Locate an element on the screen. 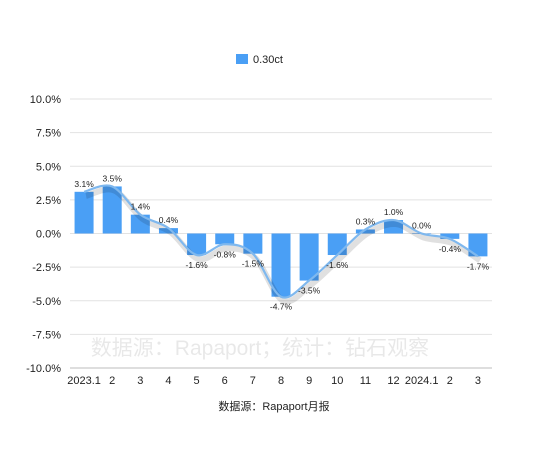 This screenshot has width=543, height=453. watermark: 数据源：Rapaport；统计：钻石观察 is located at coordinates (260, 348).